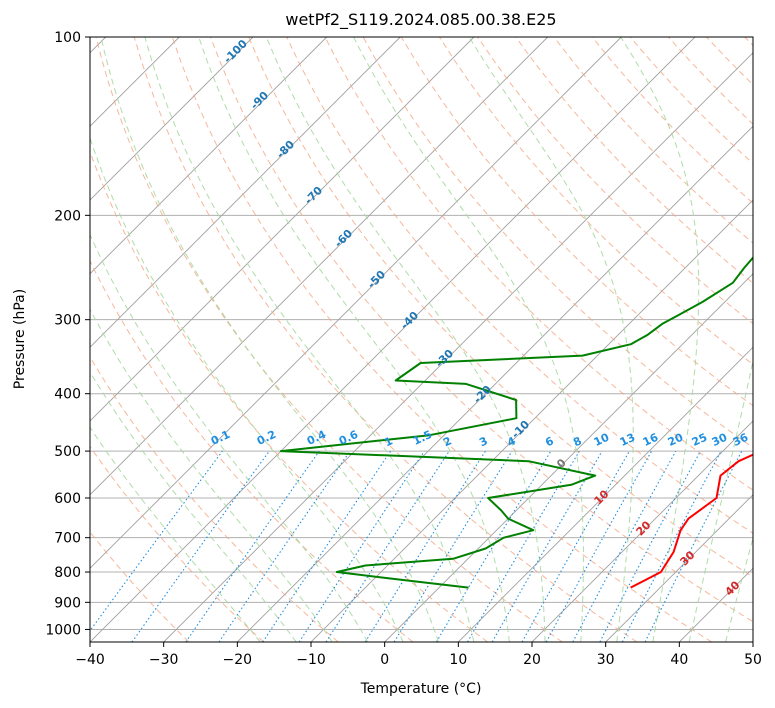 This screenshot has height=708, width=775. What do you see at coordinates (532, 660) in the screenshot?
I see `x-tick-label: 20` at bounding box center [532, 660].